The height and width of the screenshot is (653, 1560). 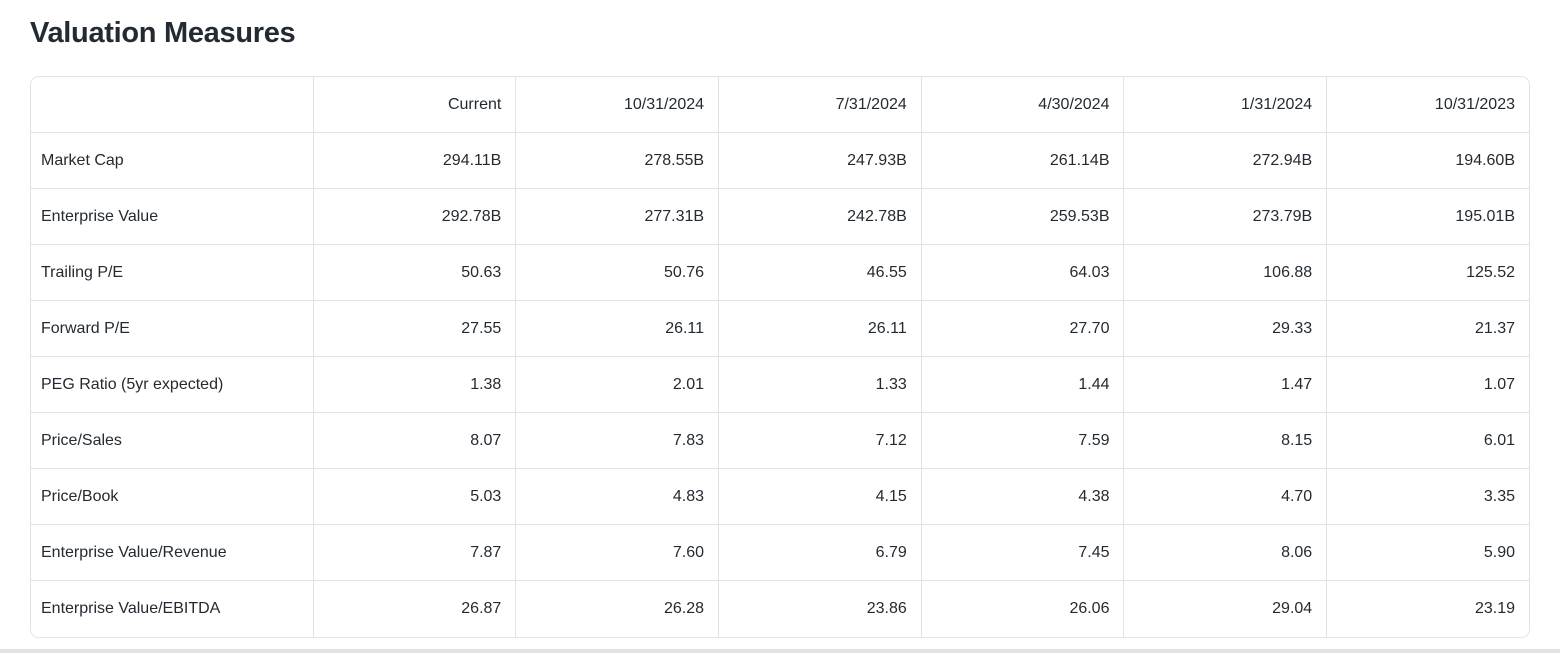 I want to click on column-header-5: 1/31/2024, so click(x=1225, y=105).